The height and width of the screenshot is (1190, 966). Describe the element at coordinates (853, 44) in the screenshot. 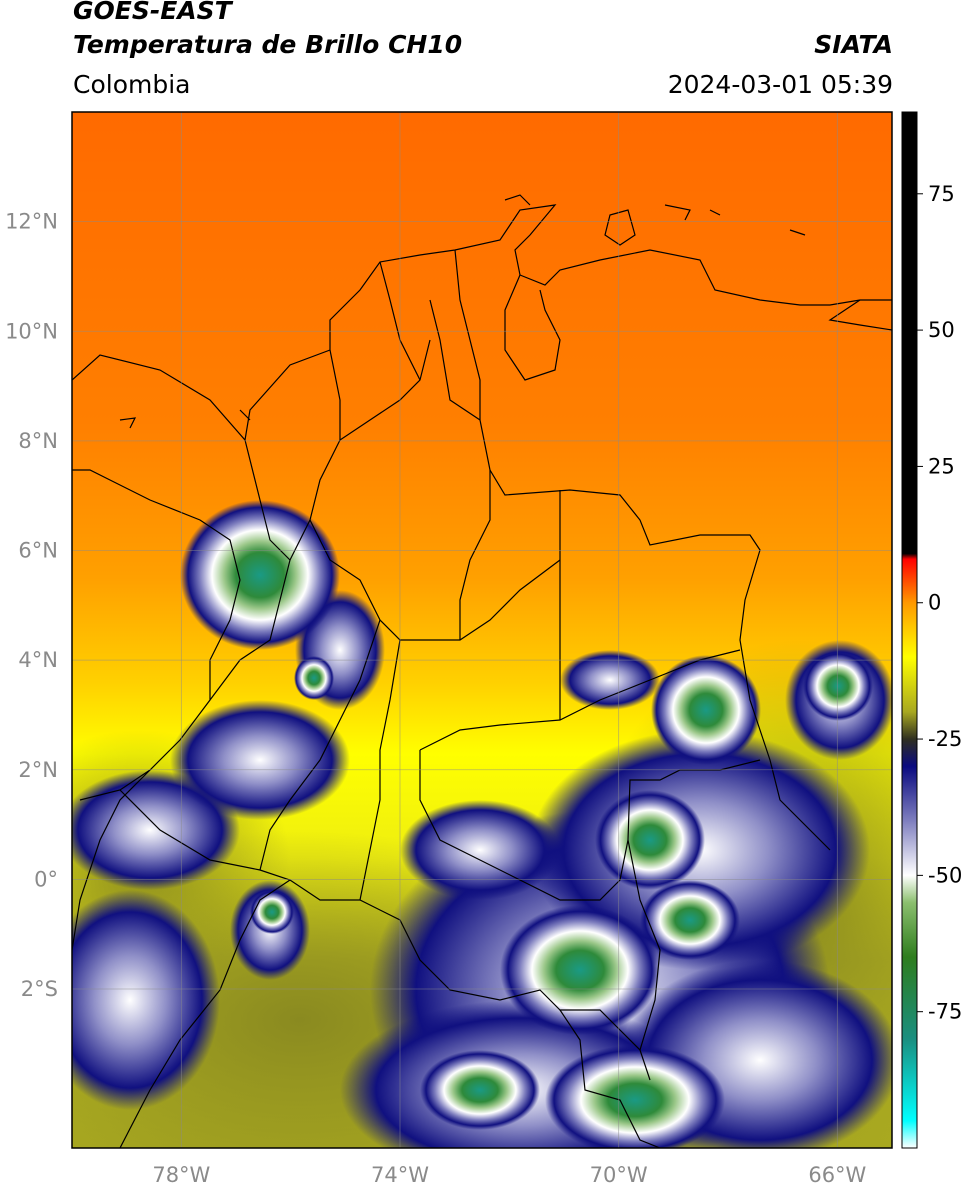

I see `brand-label: SIATA` at that location.